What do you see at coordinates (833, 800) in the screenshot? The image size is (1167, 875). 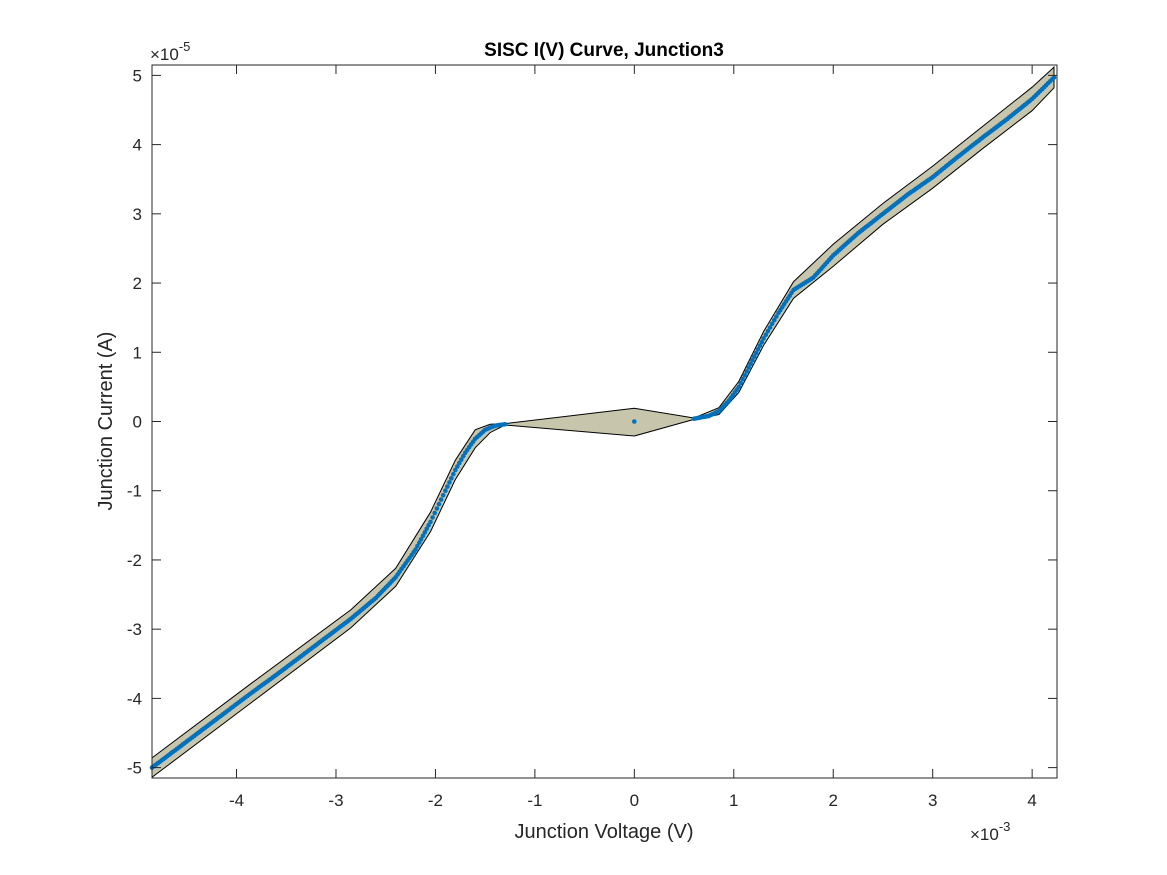 I see `x-tick-label: 2` at bounding box center [833, 800].